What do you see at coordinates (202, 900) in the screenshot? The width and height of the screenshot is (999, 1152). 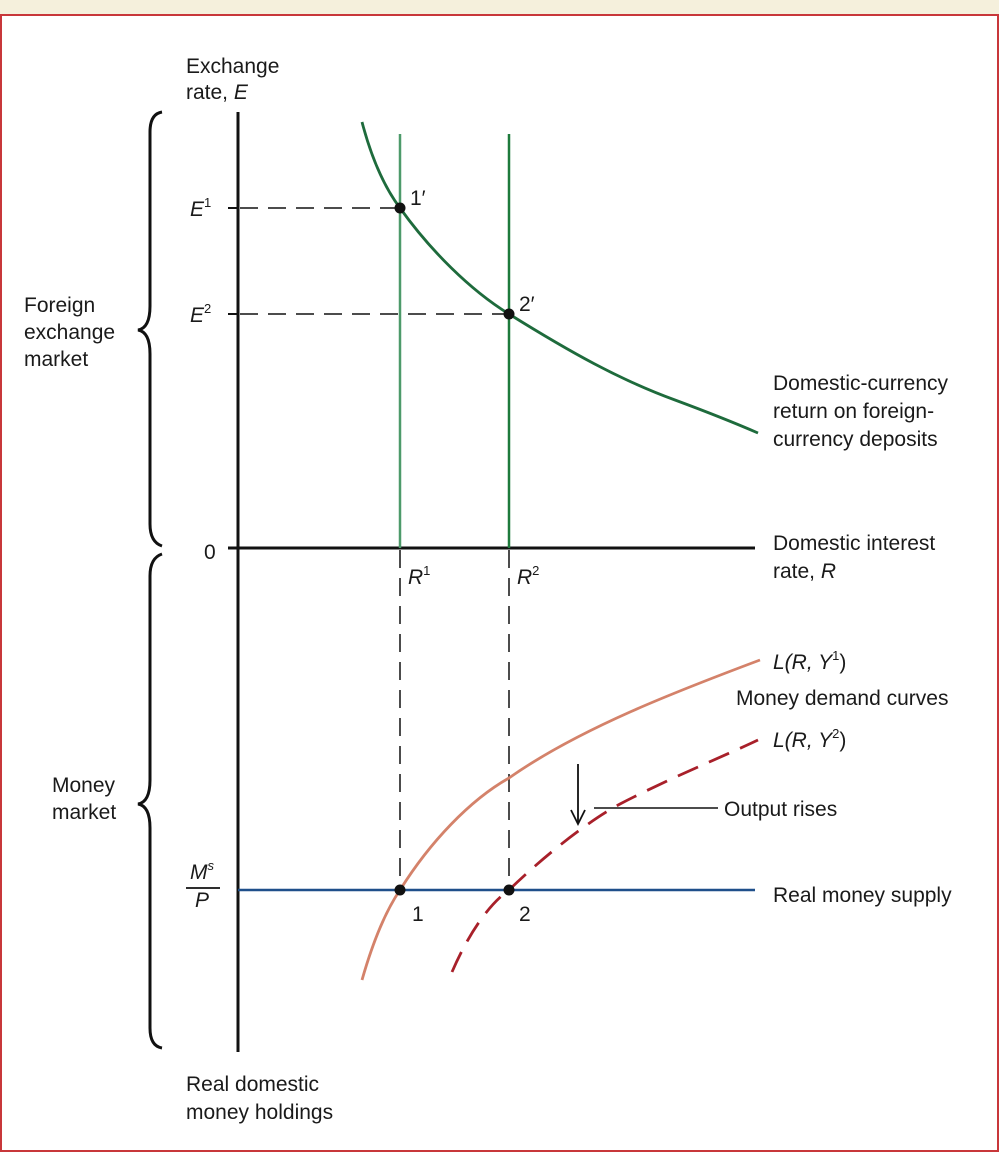 I see `ms-denominator-label: P` at bounding box center [202, 900].